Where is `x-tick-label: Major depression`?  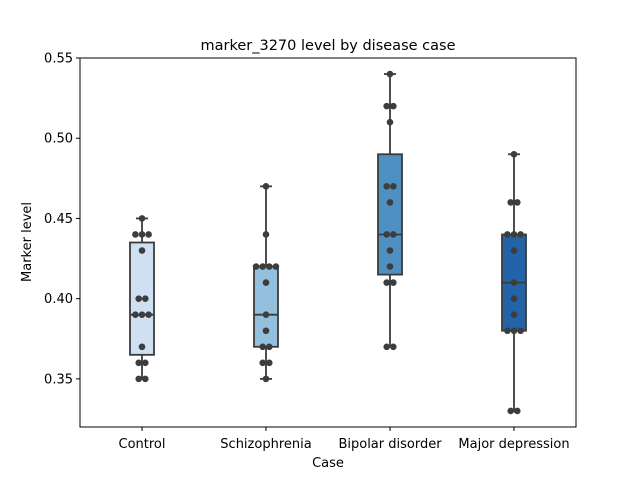
x-tick-label: Major depression is located at coordinates (513, 444).